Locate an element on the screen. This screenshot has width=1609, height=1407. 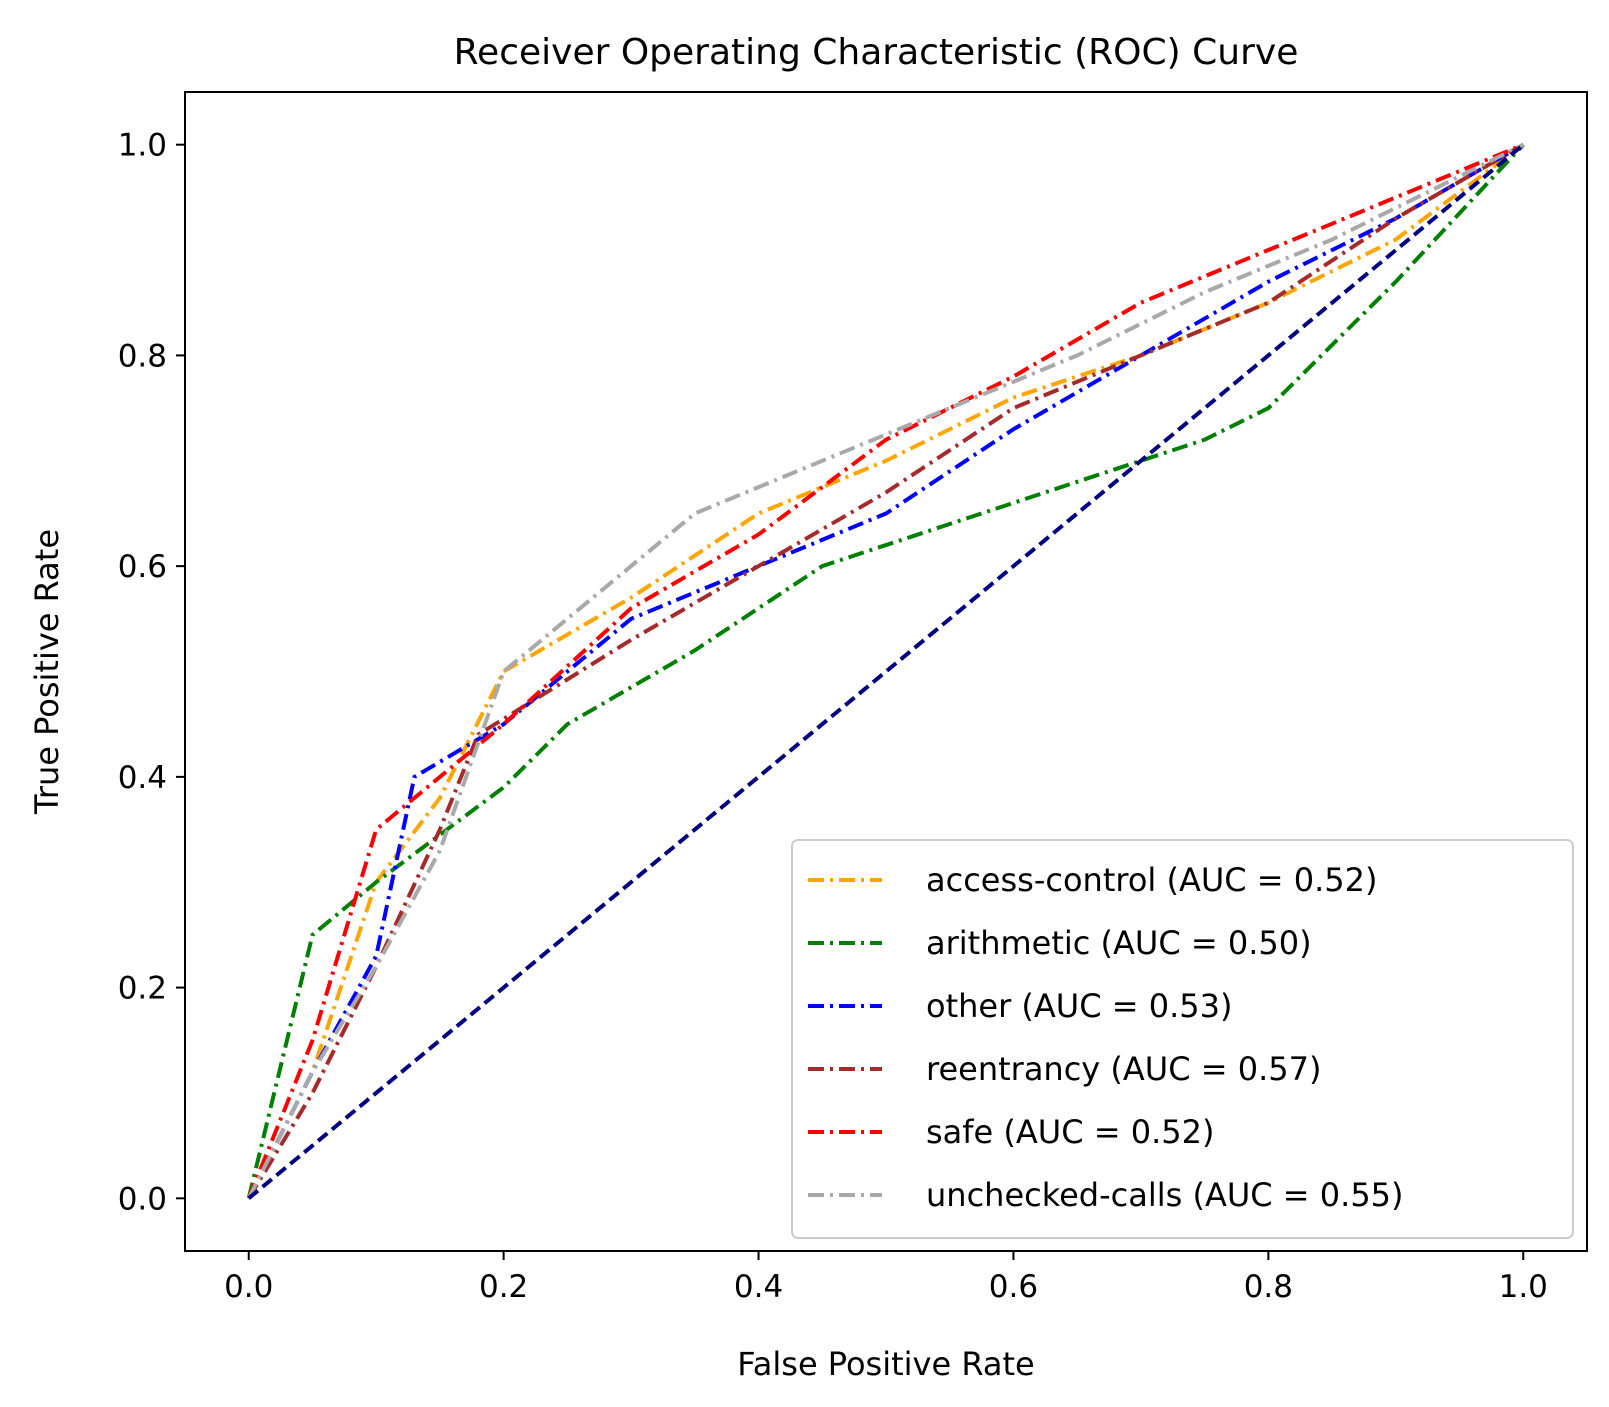
x-tick-label: 0.0 is located at coordinates (248, 1287).